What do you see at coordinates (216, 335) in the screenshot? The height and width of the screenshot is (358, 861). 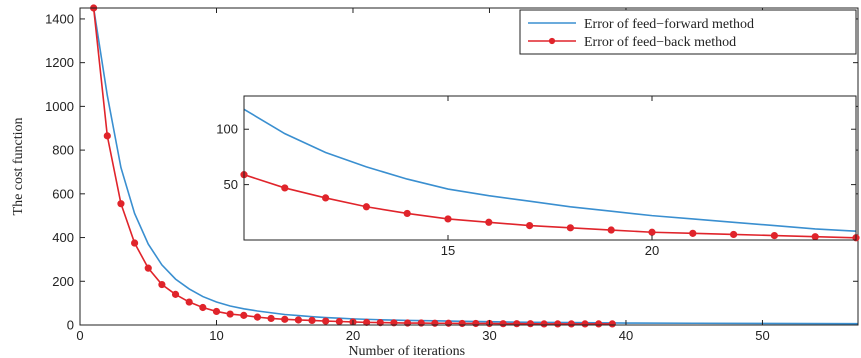 I see `main-x-tick-label: 10` at bounding box center [216, 335].